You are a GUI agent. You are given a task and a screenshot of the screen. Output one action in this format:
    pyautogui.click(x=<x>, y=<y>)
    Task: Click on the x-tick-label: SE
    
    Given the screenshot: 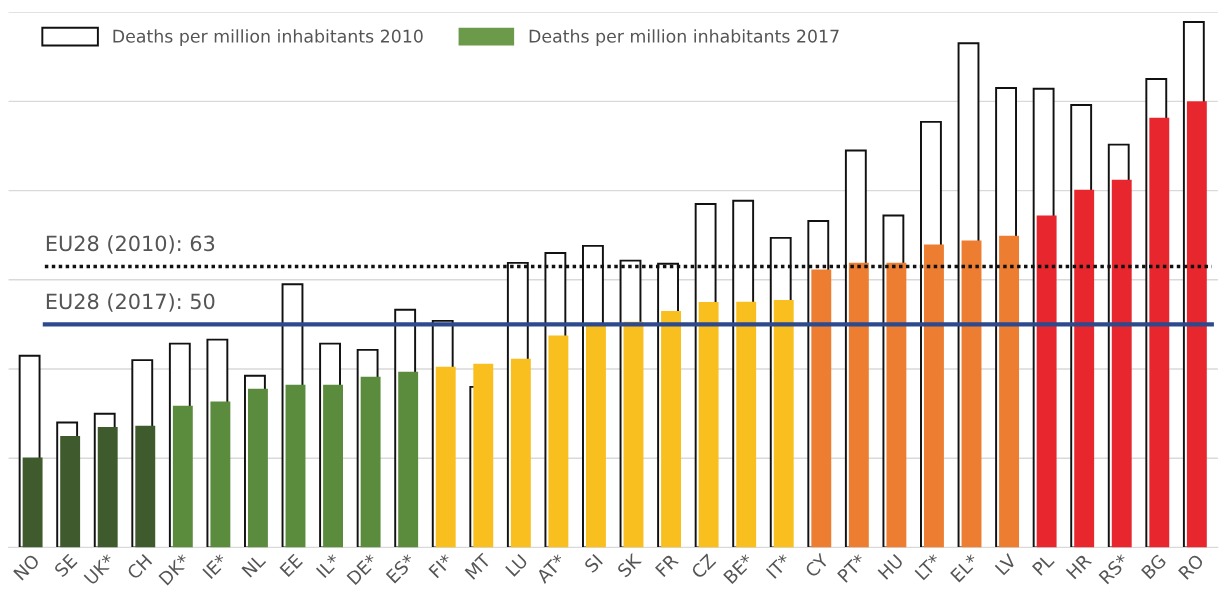 What is the action you would take?
    pyautogui.click(x=65, y=565)
    